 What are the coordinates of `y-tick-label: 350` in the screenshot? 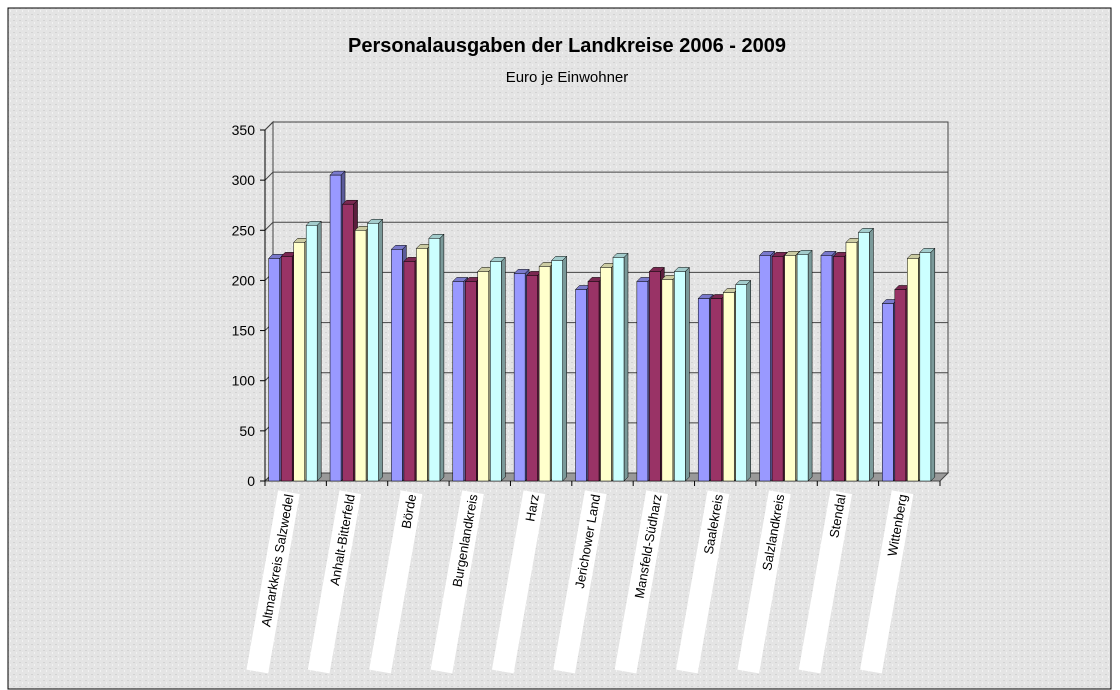 It's located at (244, 130).